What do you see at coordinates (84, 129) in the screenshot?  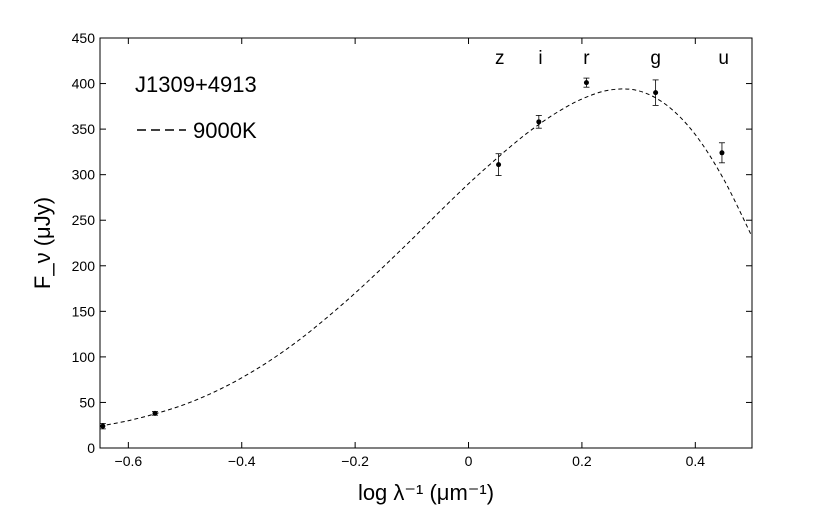 I see `y-tick-label: 350` at bounding box center [84, 129].